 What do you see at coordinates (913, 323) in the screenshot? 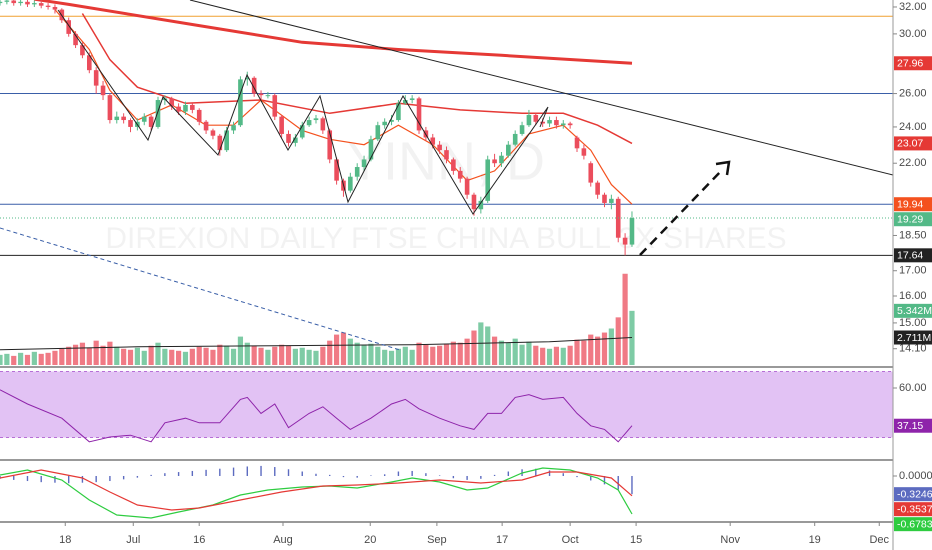
I see `y-tick-label: 15.00` at bounding box center [913, 323].